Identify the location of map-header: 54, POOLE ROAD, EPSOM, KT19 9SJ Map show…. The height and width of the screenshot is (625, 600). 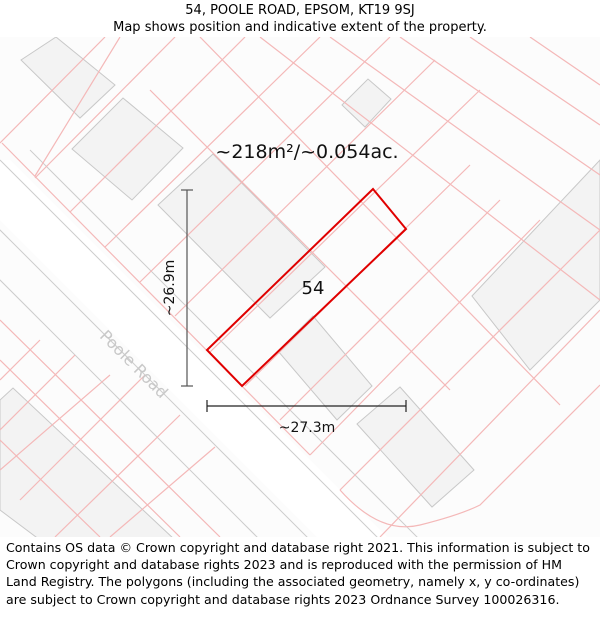
(300, 18).